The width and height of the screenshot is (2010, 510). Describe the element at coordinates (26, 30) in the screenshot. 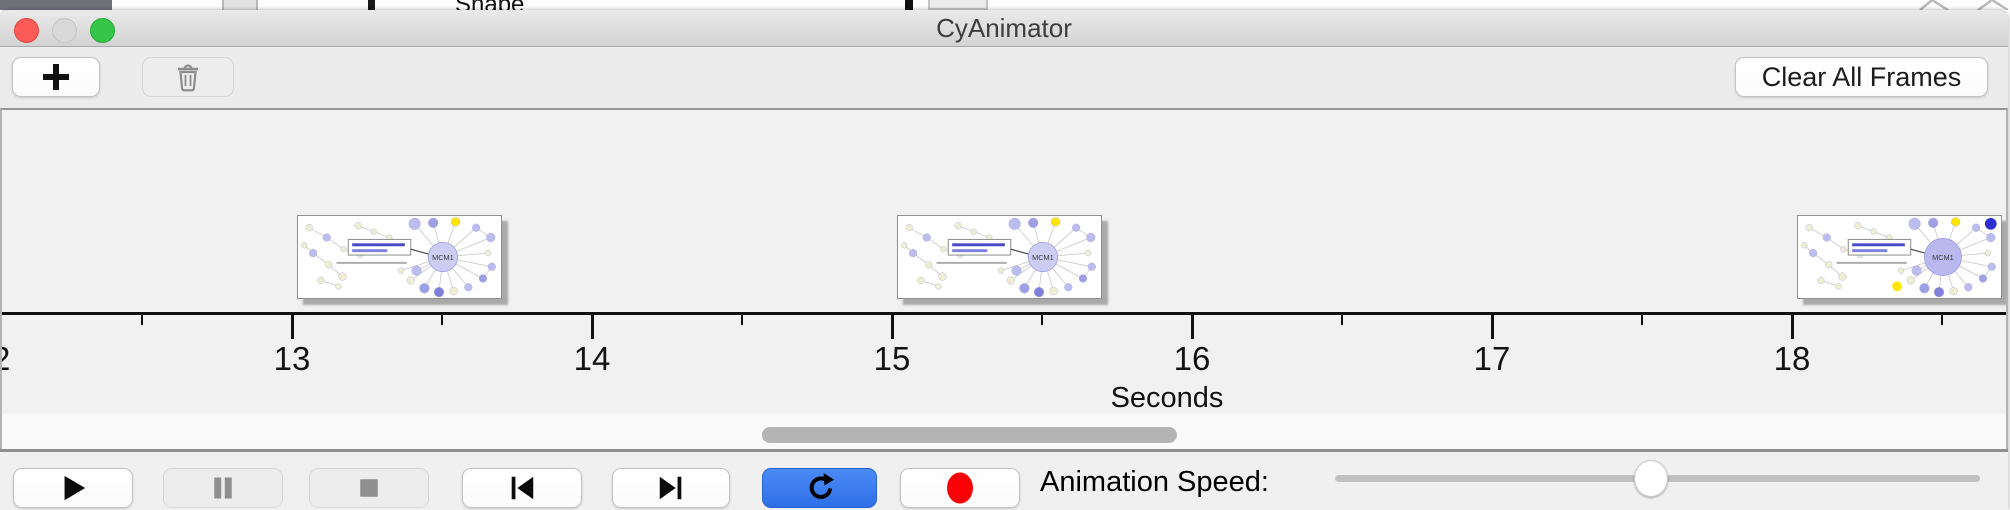

I see `close-button` at that location.